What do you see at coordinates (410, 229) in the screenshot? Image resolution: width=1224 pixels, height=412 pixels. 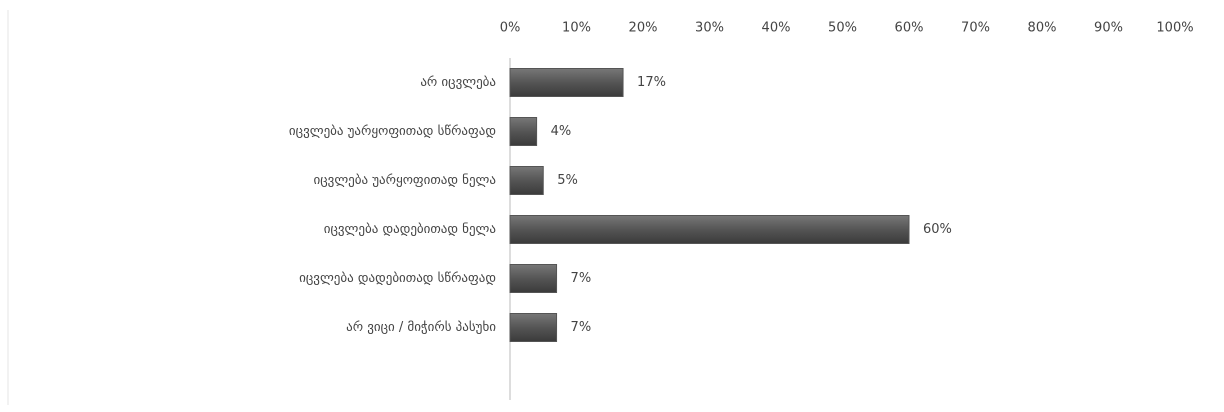 I see `y-tick-label: იცვლება დადებითად ნელა` at bounding box center [410, 229].